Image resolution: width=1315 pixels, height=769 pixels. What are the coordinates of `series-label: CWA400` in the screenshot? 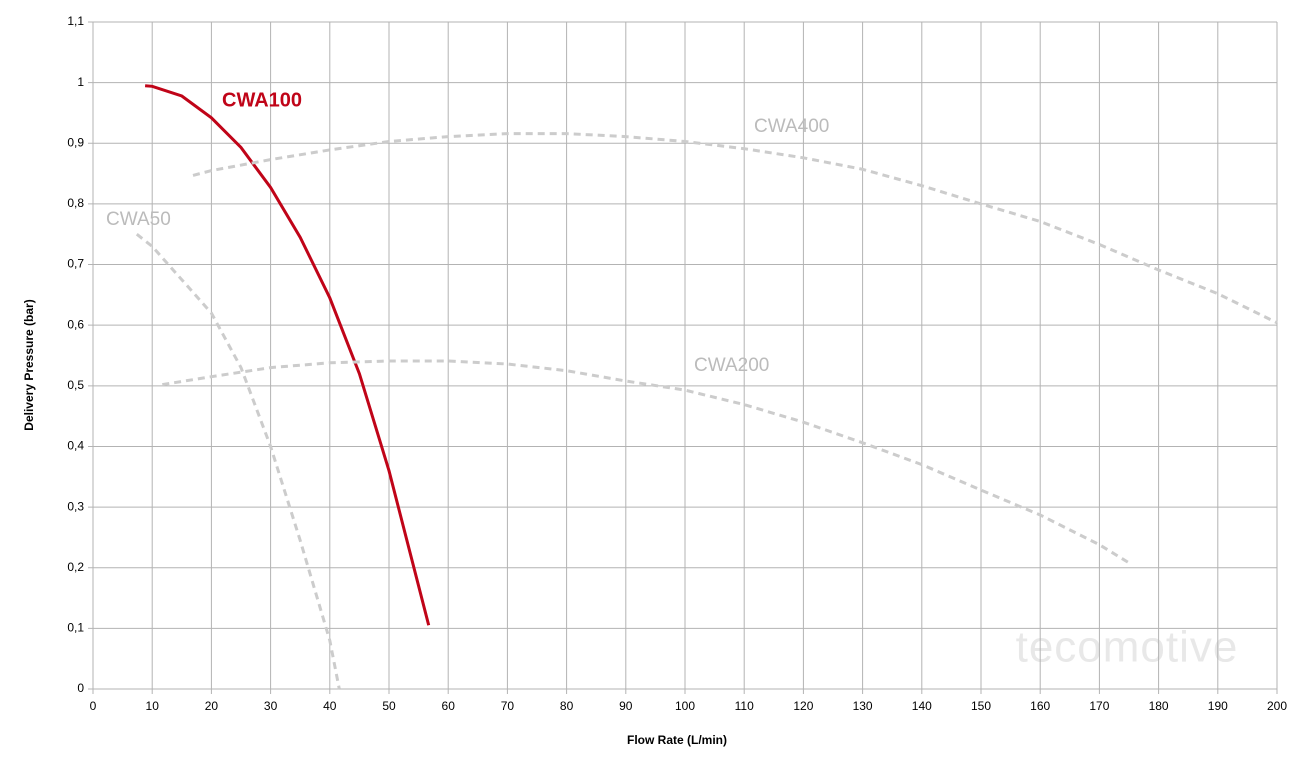 It's located at (791, 126).